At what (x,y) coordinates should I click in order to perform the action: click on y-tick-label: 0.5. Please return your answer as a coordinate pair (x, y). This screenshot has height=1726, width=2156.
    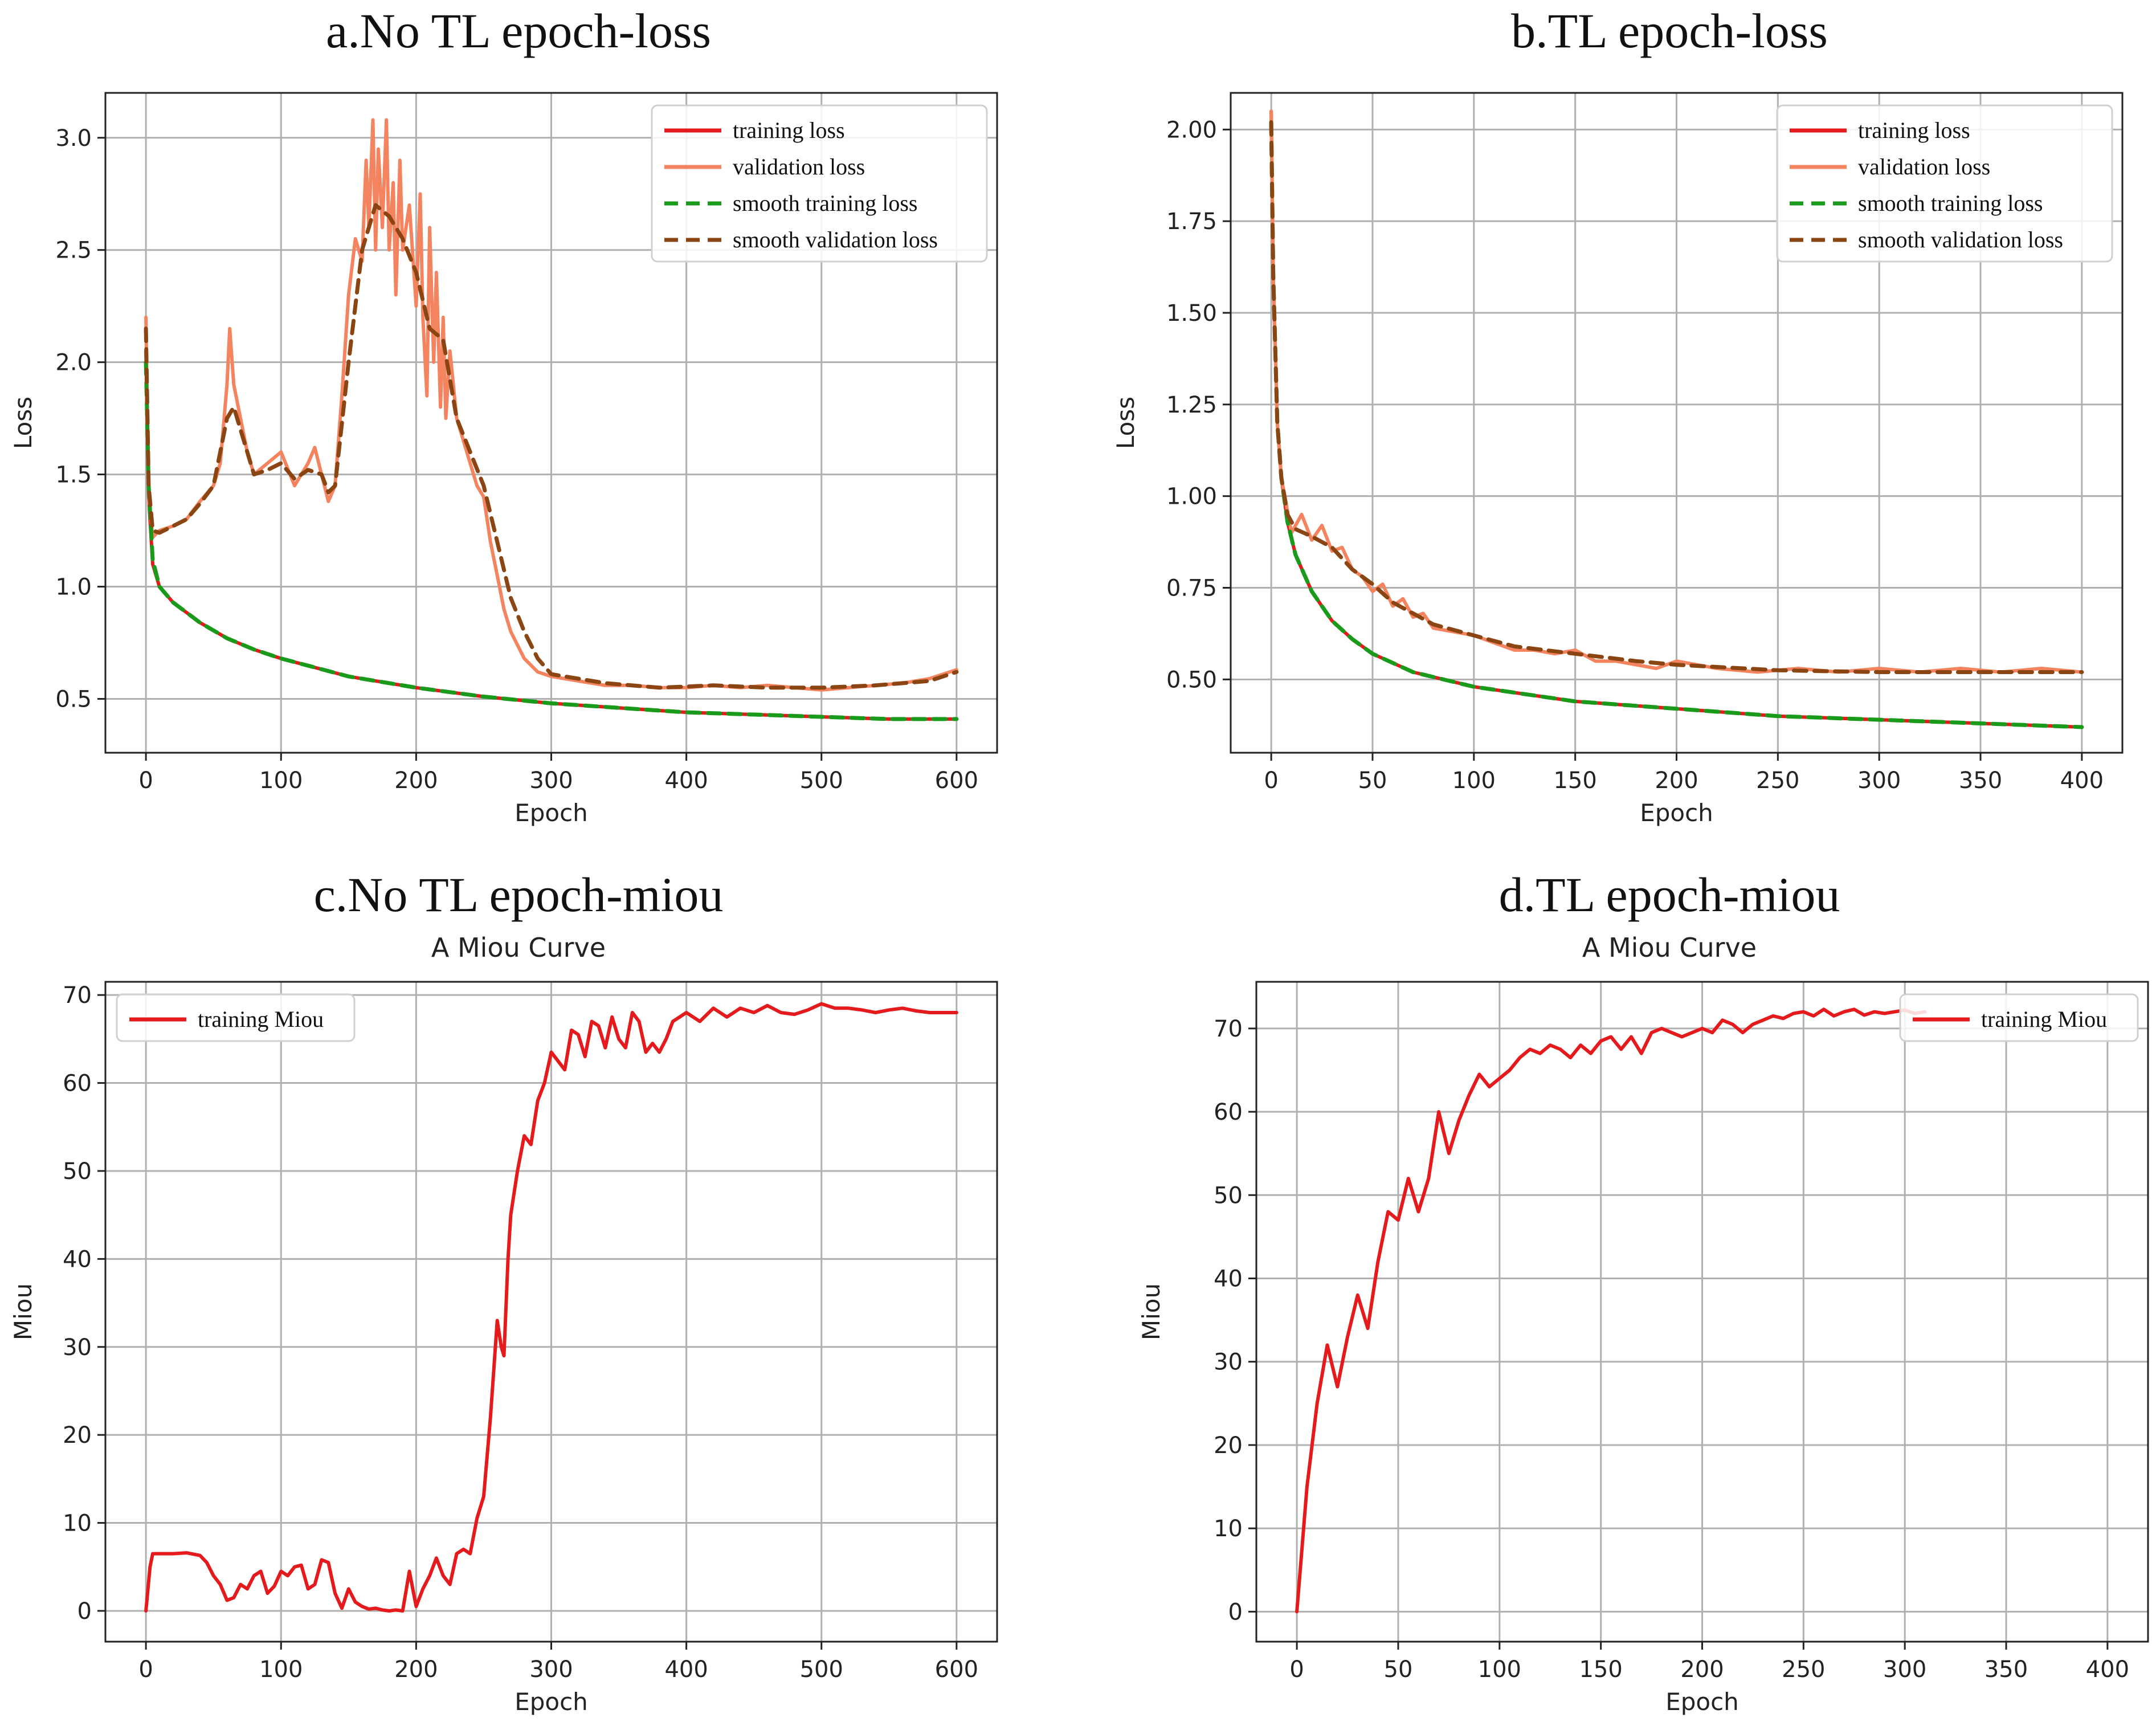
    Looking at the image, I should click on (73, 699).